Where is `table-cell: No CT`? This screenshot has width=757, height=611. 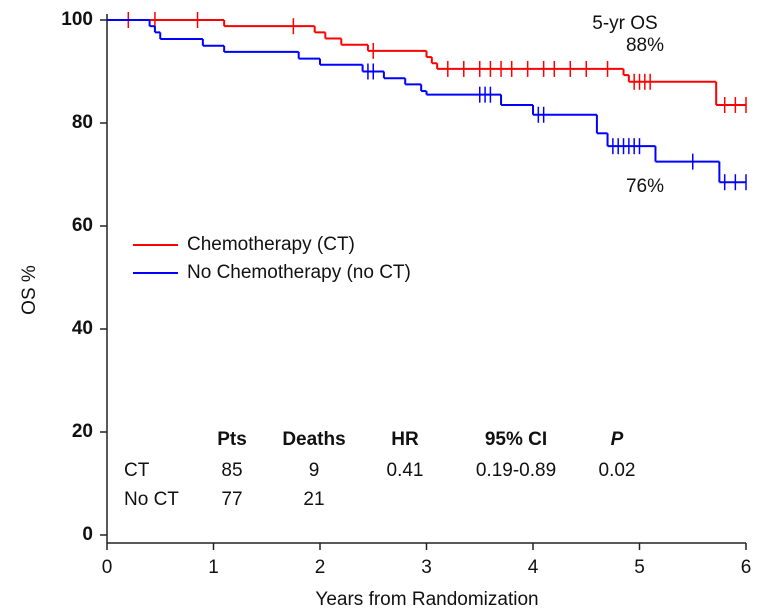
table-cell: No CT is located at coordinates (151, 499).